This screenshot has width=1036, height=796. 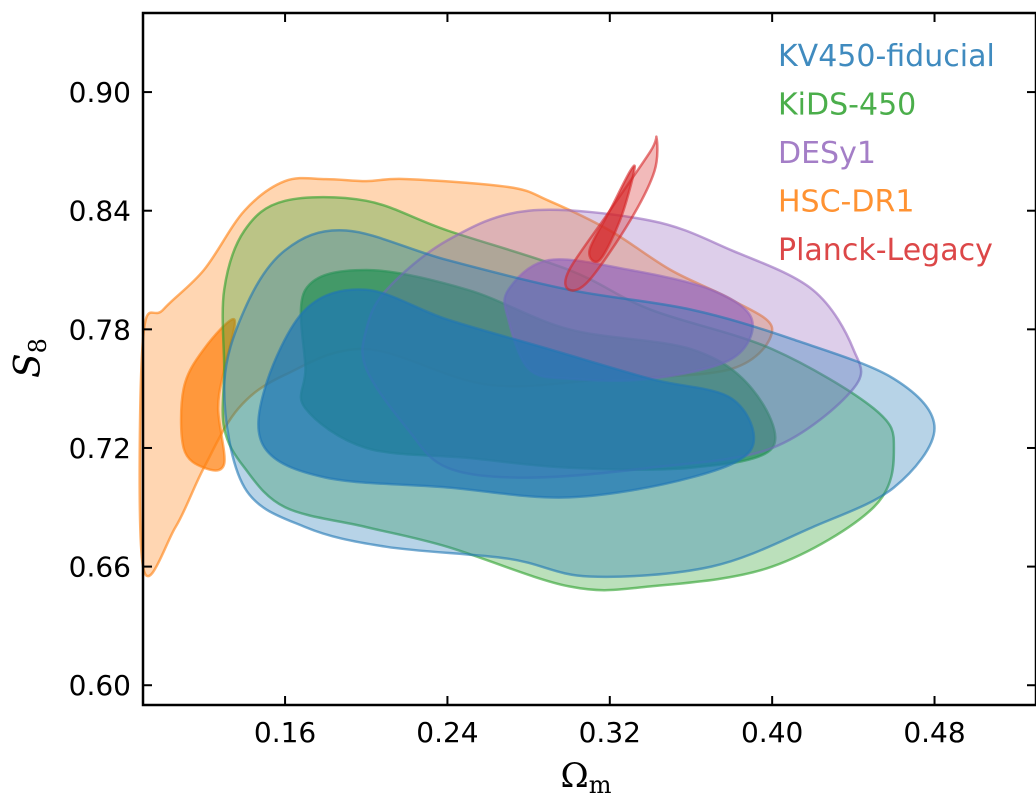 I want to click on x-tick-label: 0.40, so click(x=772, y=732).